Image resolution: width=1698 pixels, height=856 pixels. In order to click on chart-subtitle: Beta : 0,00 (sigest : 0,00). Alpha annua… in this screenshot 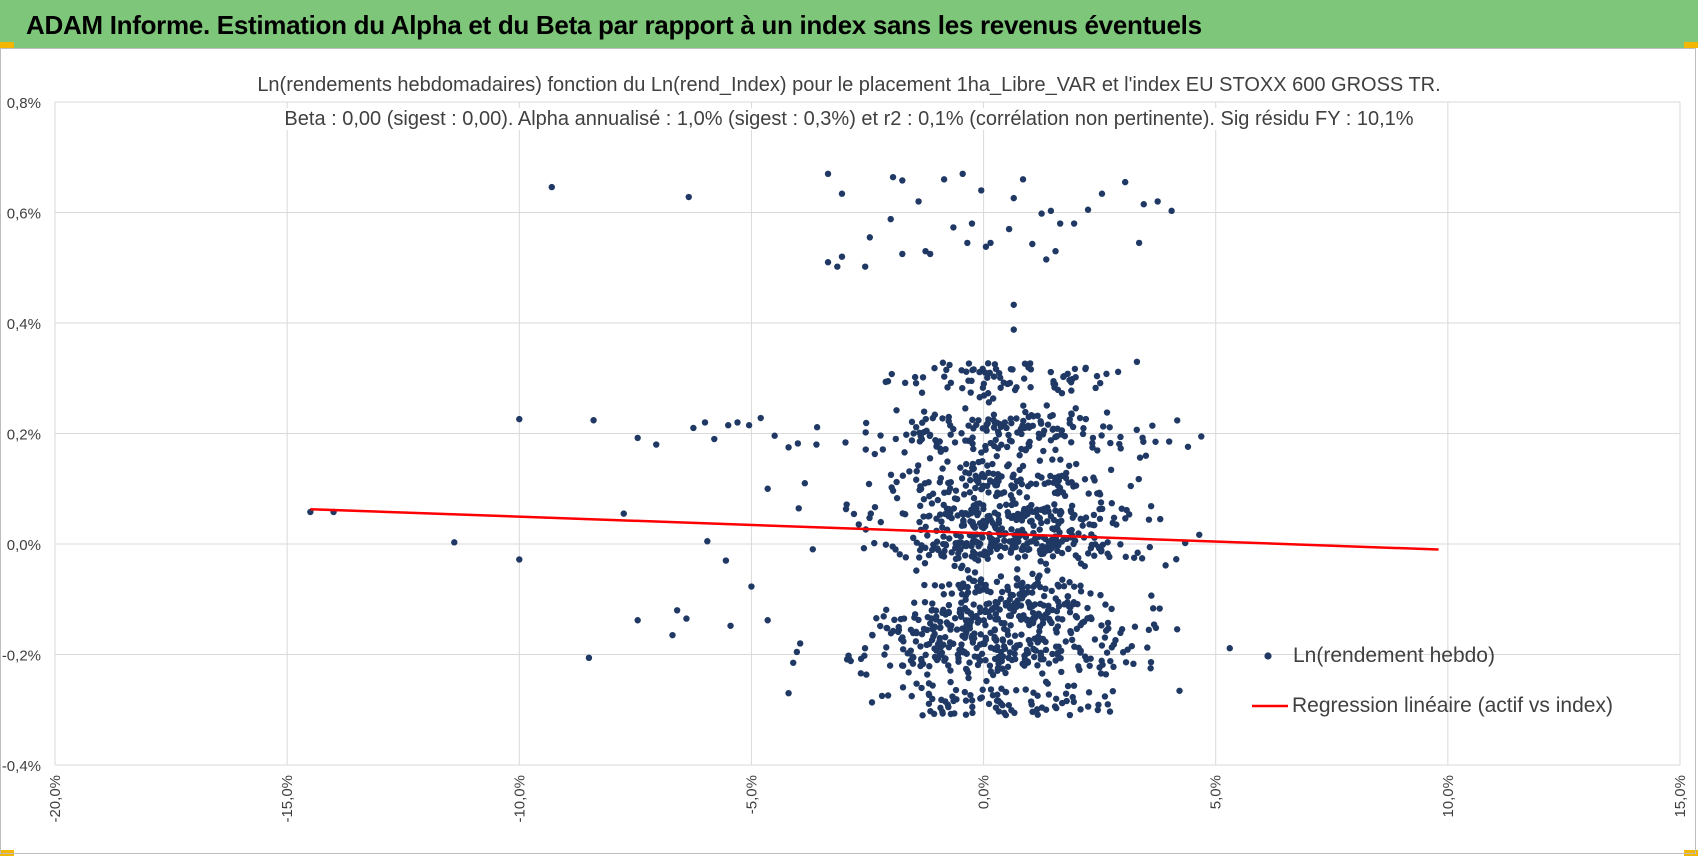, I will do `click(849, 119)`.